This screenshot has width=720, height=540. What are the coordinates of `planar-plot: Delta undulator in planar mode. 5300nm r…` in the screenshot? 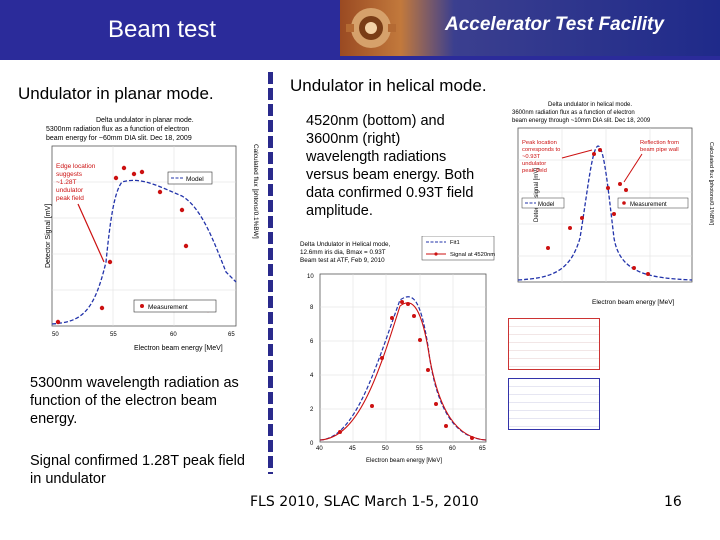 It's located at (152, 234).